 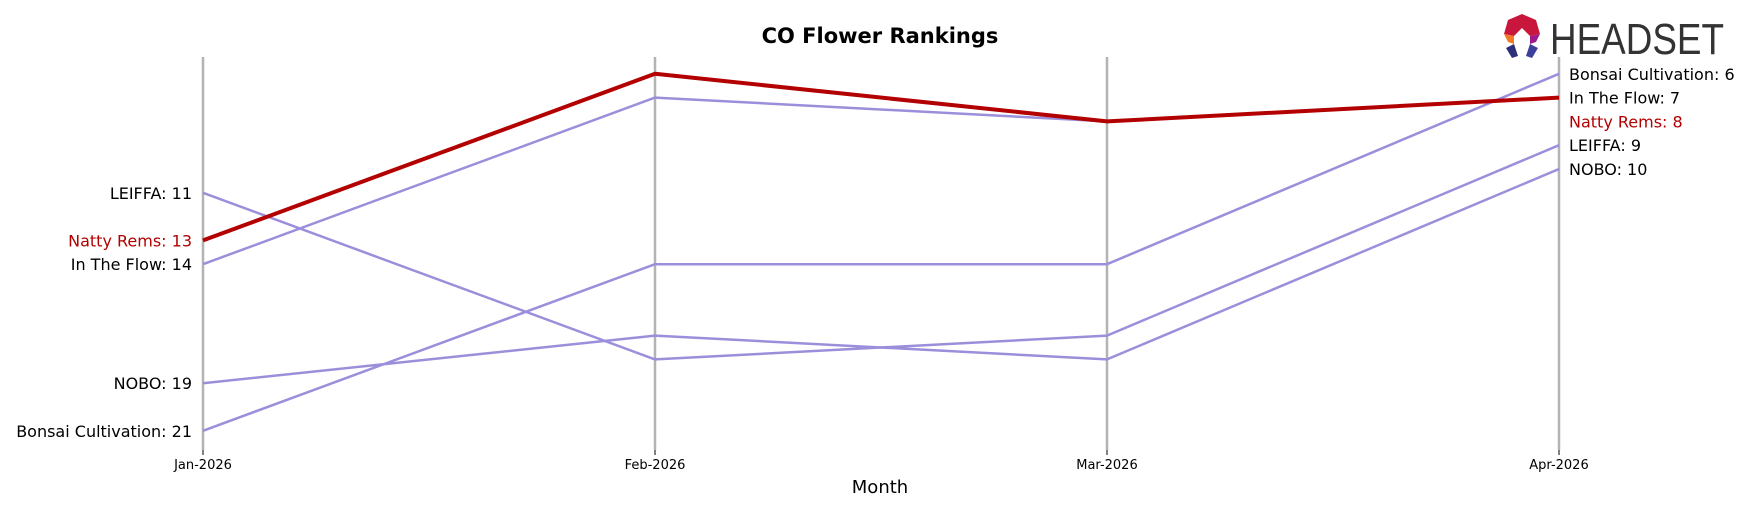 What do you see at coordinates (1626, 121) in the screenshot?
I see `end-label-natty-rems: Natty Rems: 8` at bounding box center [1626, 121].